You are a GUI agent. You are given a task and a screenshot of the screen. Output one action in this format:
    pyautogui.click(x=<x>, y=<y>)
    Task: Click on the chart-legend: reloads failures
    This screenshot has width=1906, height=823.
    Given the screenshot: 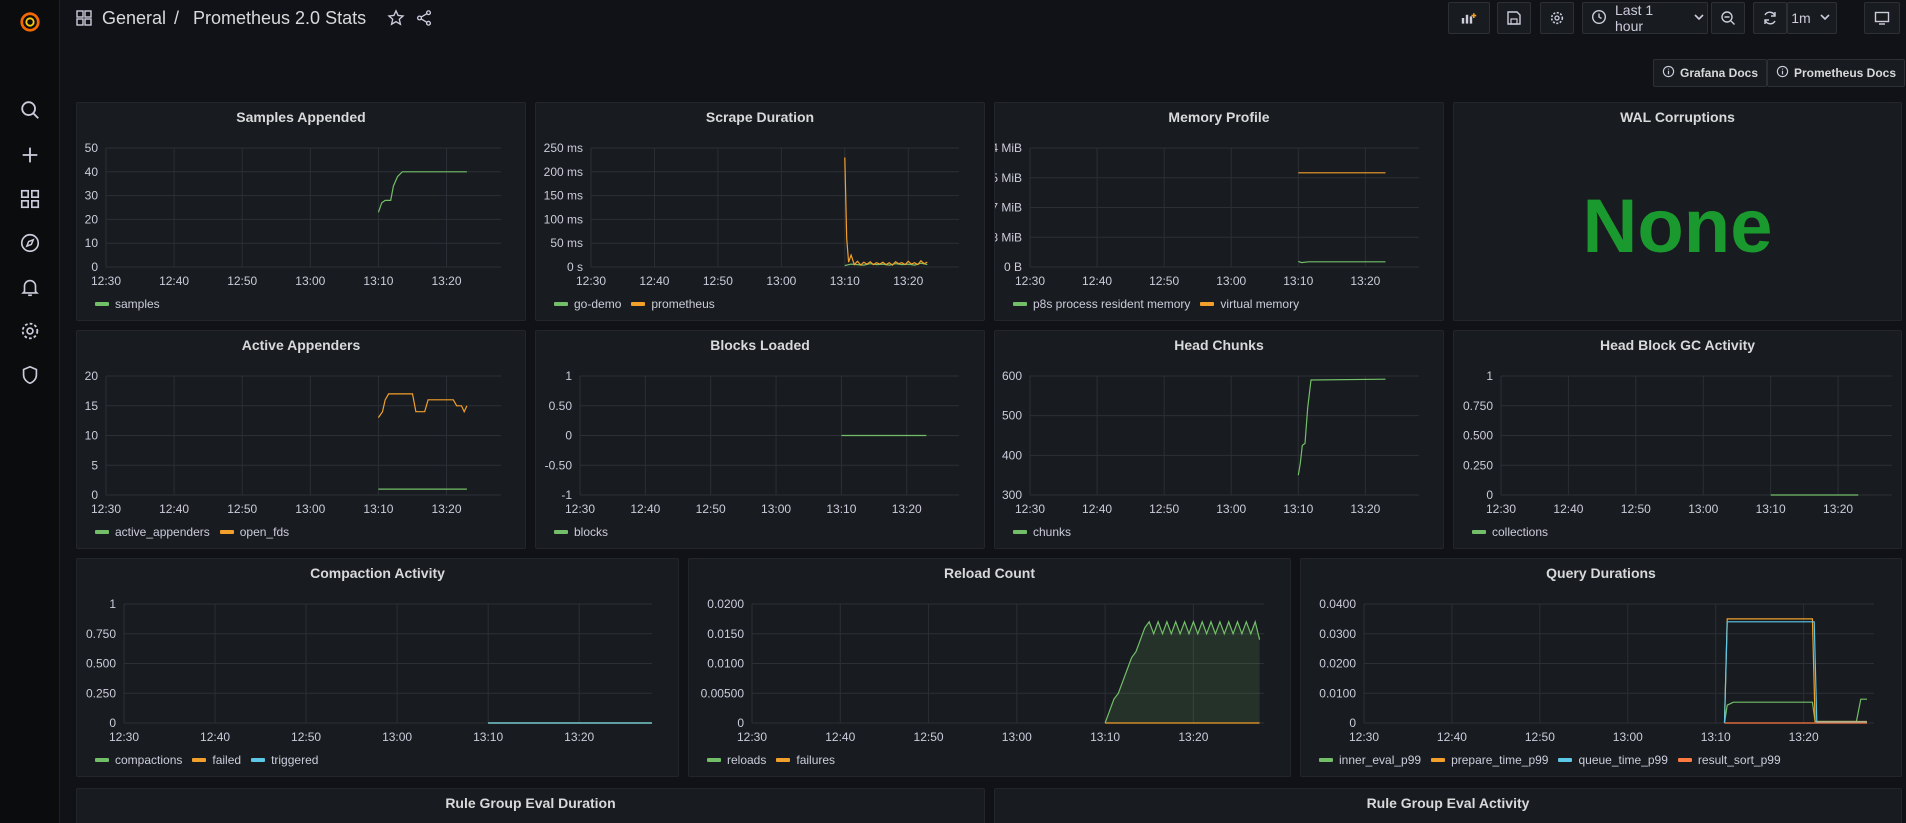 What is the action you would take?
    pyautogui.click(x=771, y=760)
    